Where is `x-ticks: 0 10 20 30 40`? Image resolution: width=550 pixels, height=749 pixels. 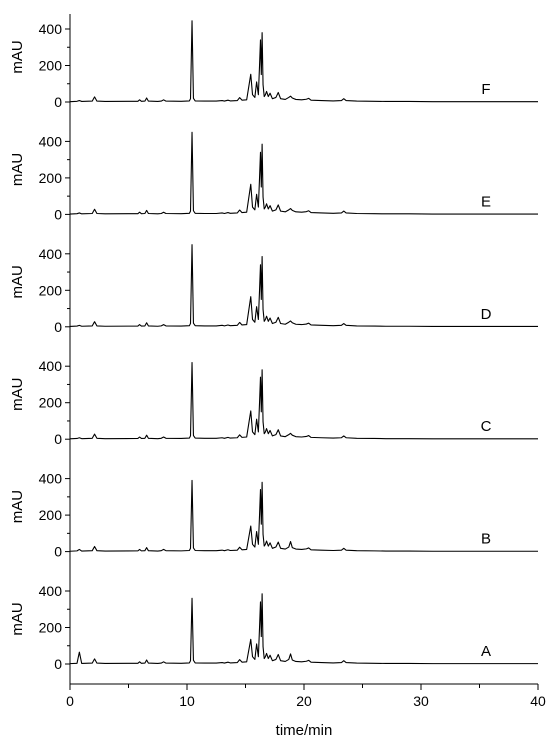
x-ticks: 0 10 20 30 40 is located at coordinates (306, 696).